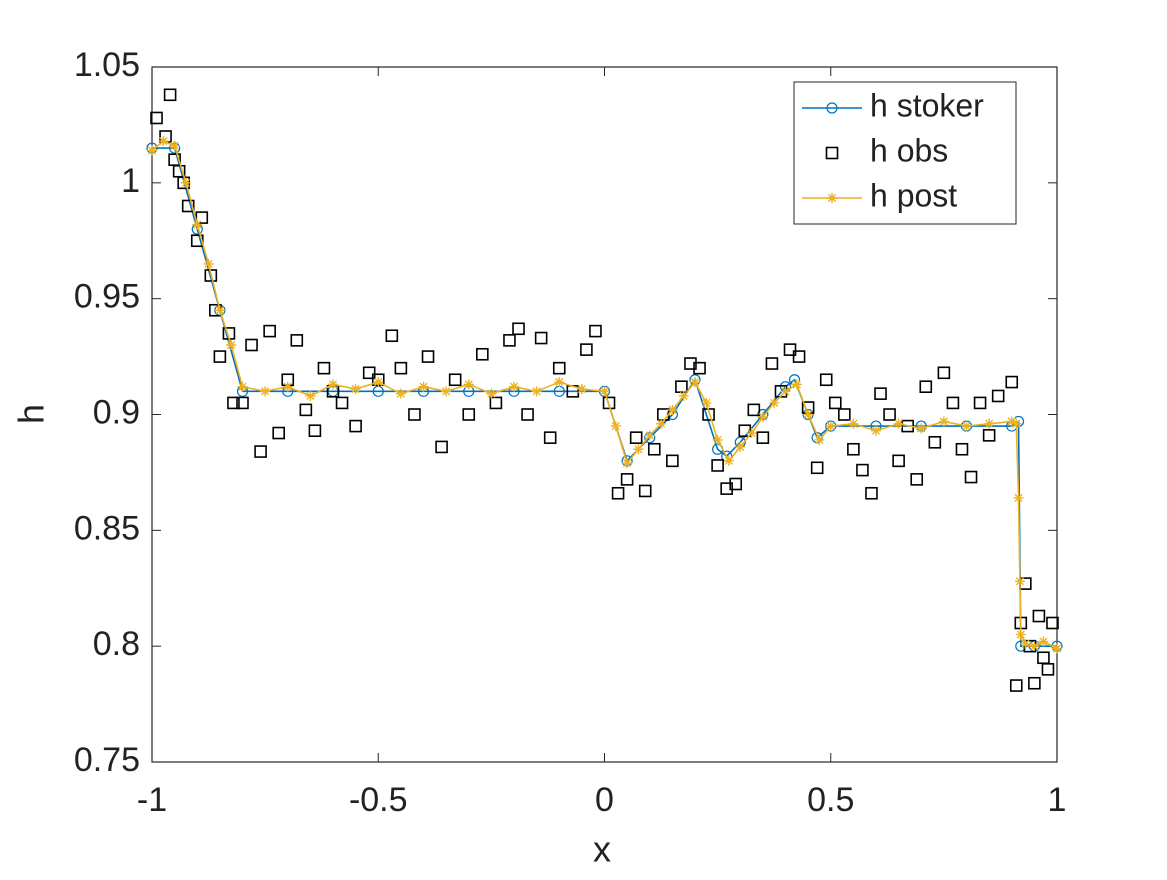  Describe the element at coordinates (378, 800) in the screenshot. I see `x-tick-label: -0.5` at that location.